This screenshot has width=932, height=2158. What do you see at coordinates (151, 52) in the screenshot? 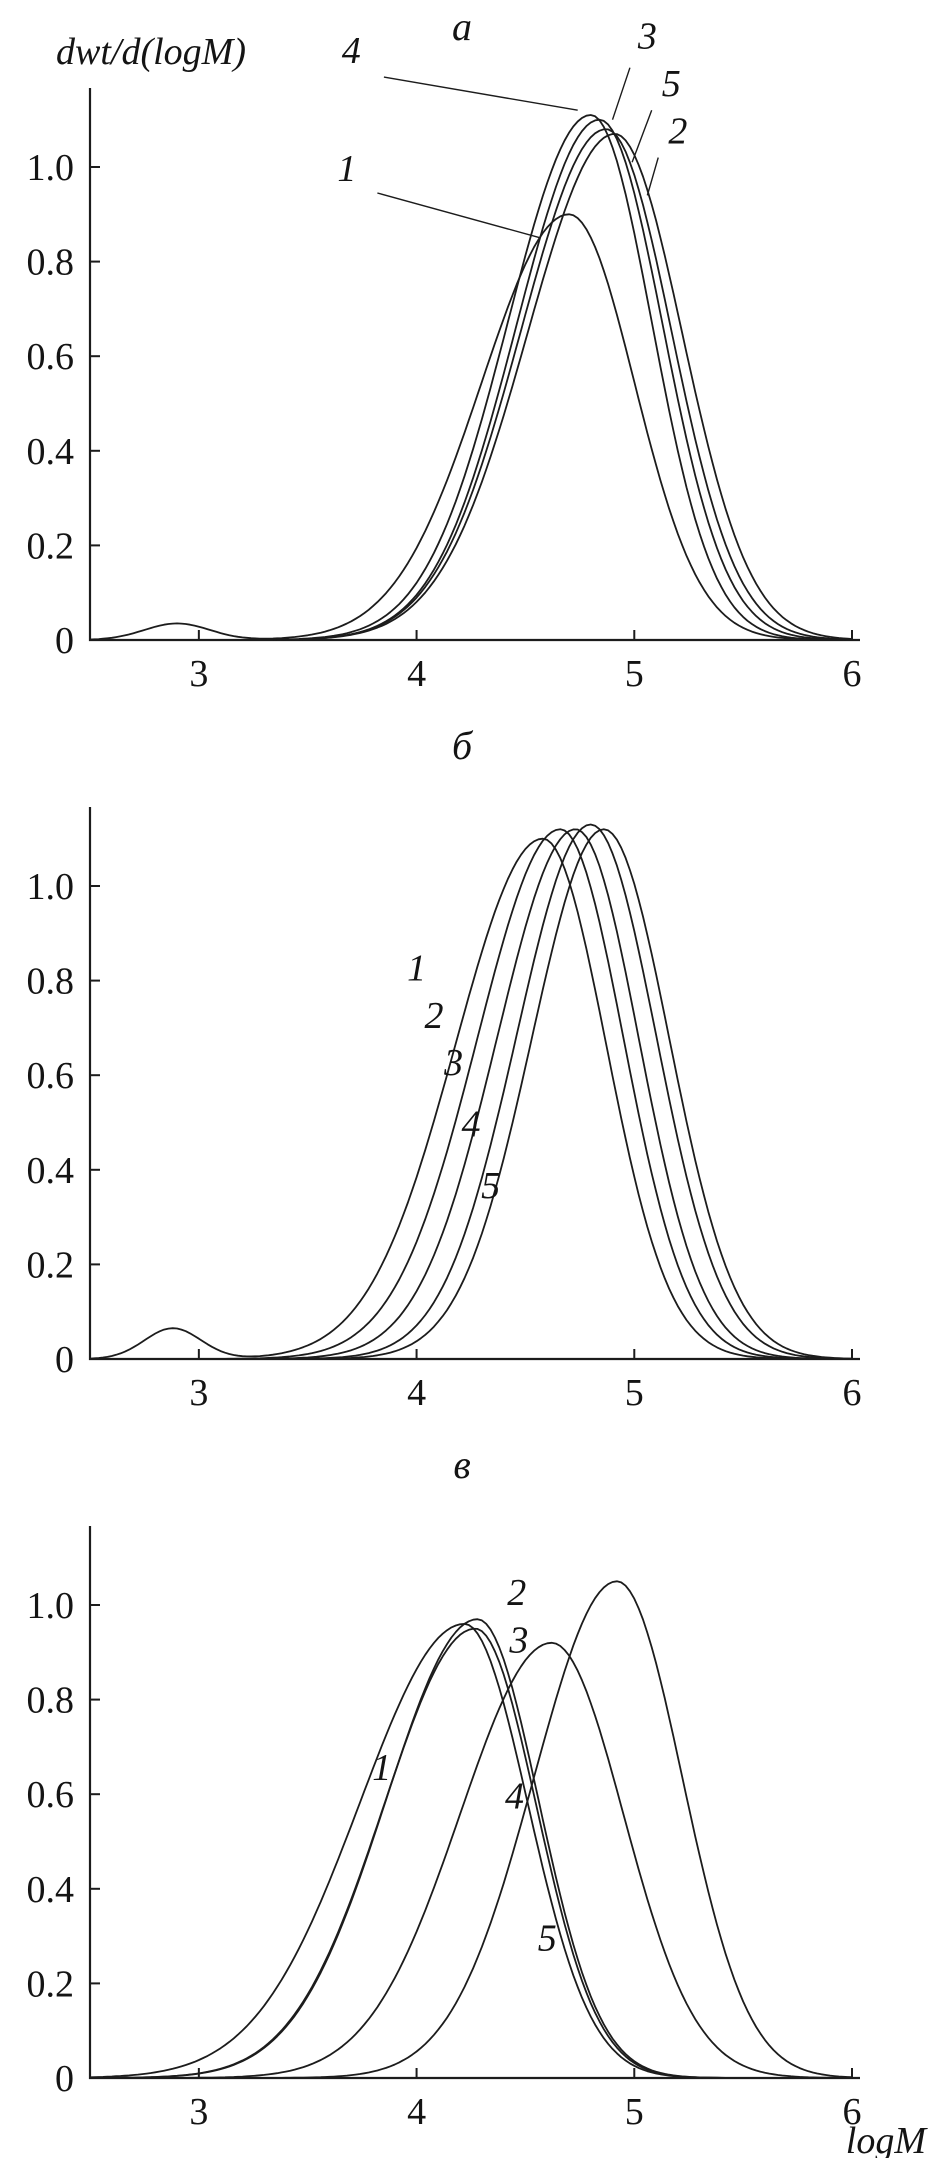
I see `y-axis-label: dwt/d(logM)` at bounding box center [151, 52].